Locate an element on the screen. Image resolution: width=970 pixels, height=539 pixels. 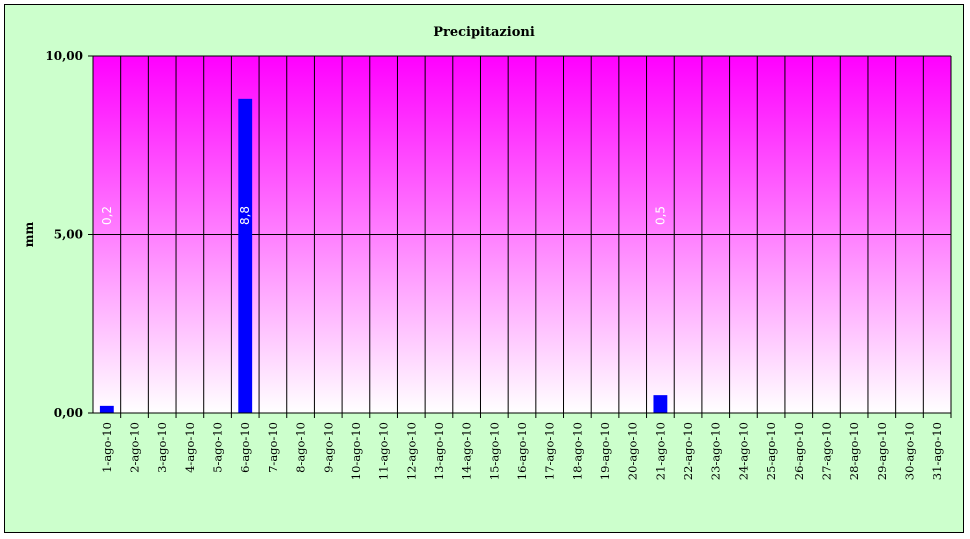
y-tick-label: 10,00 is located at coordinates (64, 56).